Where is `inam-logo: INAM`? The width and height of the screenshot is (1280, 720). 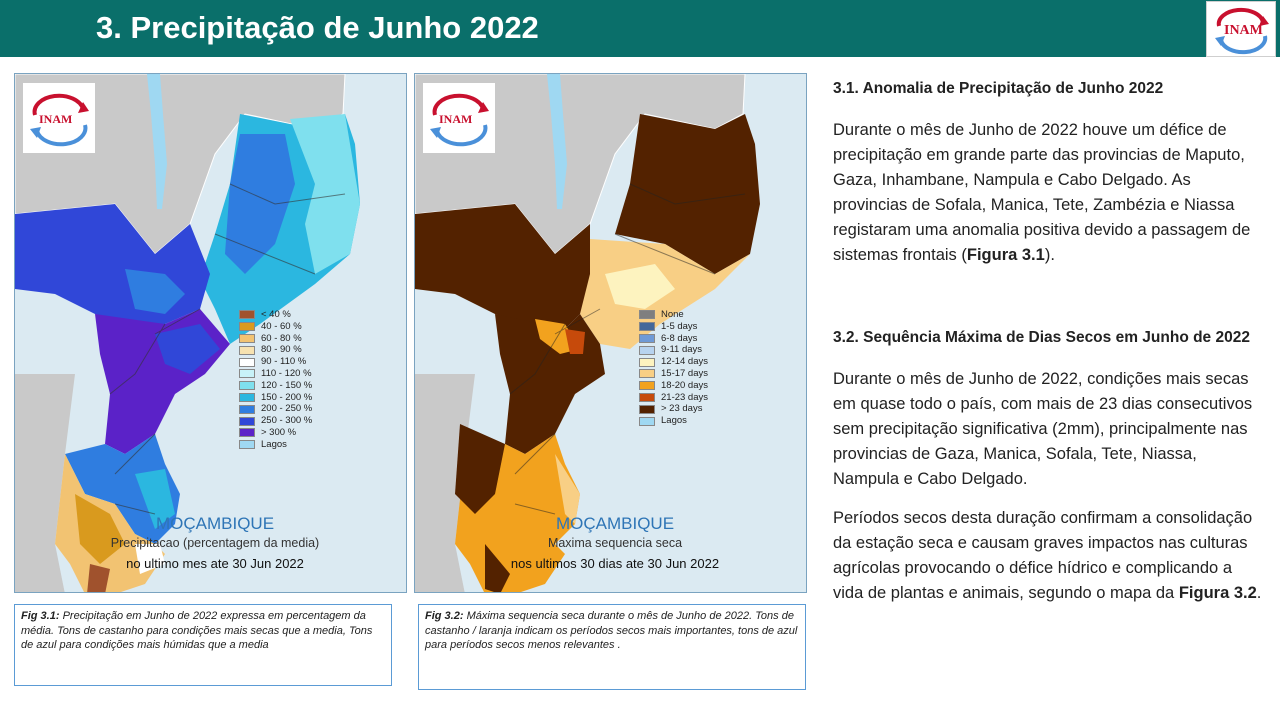 inam-logo: INAM is located at coordinates (1241, 29).